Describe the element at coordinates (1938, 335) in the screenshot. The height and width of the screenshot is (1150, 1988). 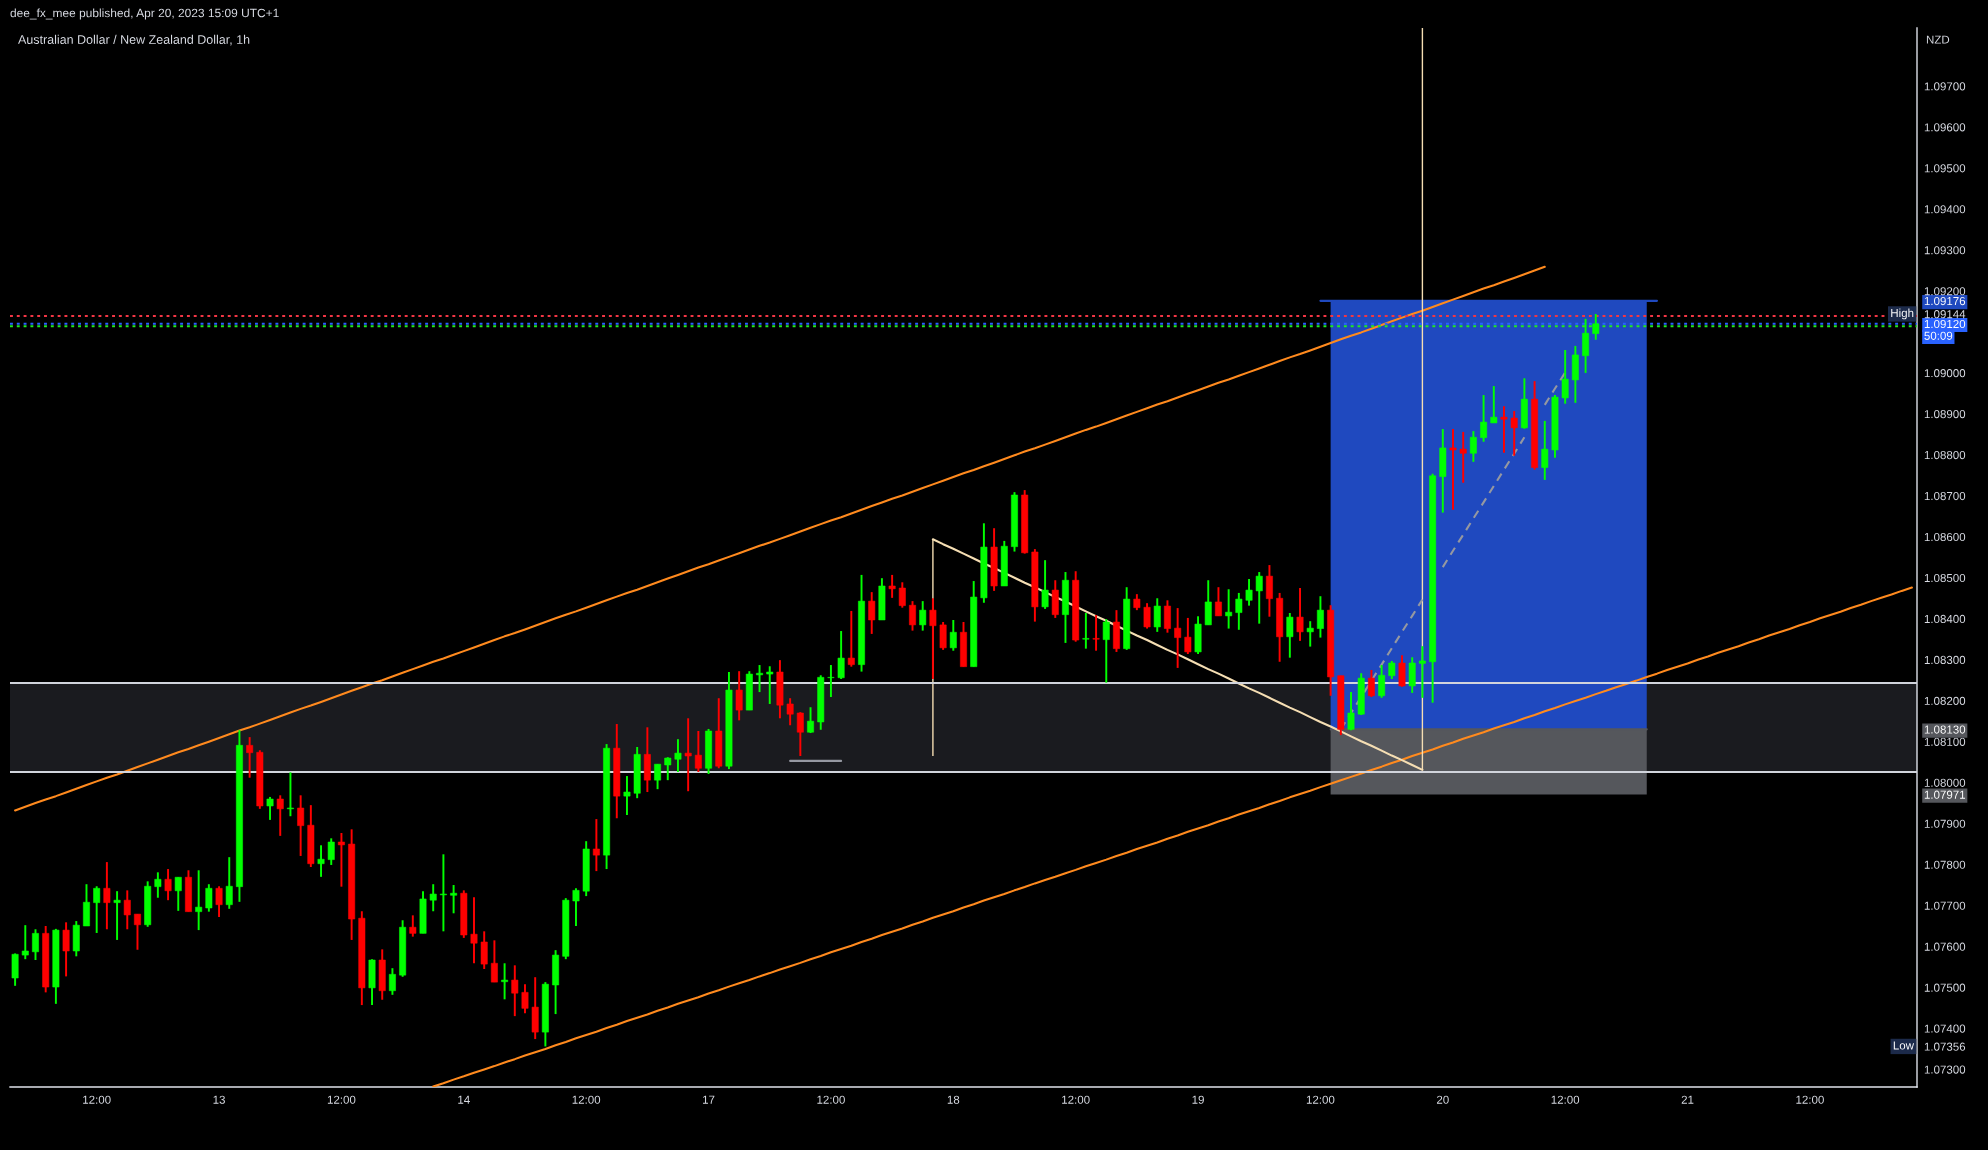
I see `text: 50:09` at that location.